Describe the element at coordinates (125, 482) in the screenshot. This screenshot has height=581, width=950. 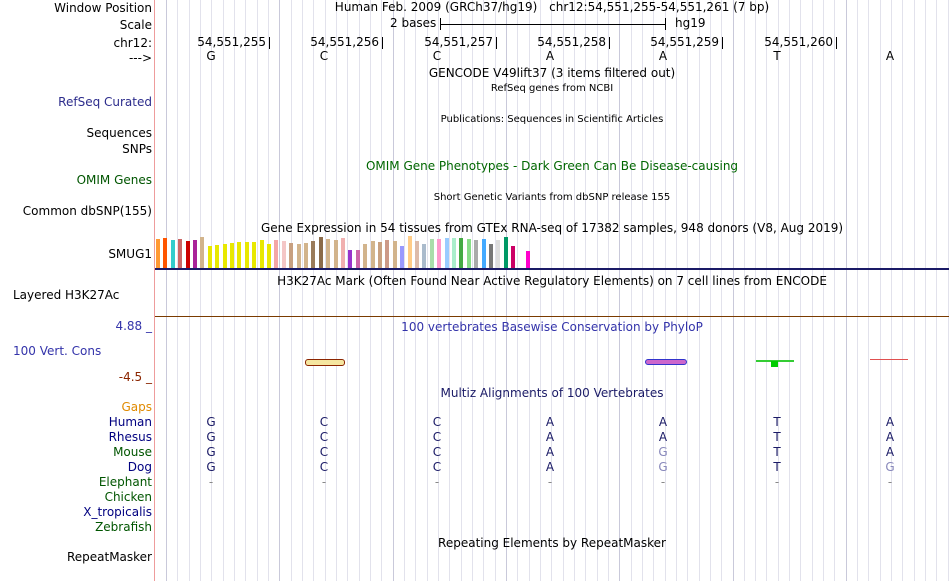
I see `species-label-elephant: Elephant` at that location.